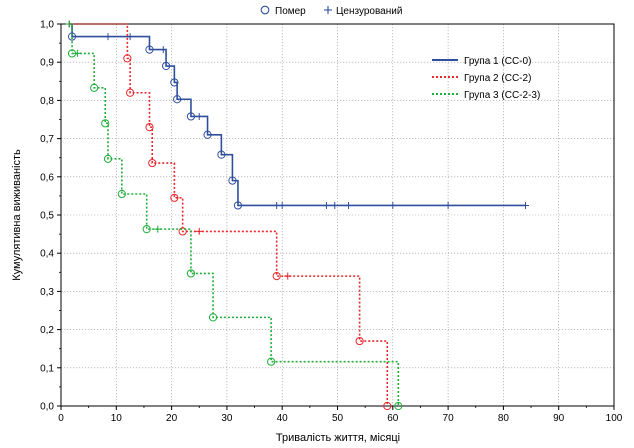  Describe the element at coordinates (47, 25) in the screenshot. I see `y-tick-label: 1,0` at that location.